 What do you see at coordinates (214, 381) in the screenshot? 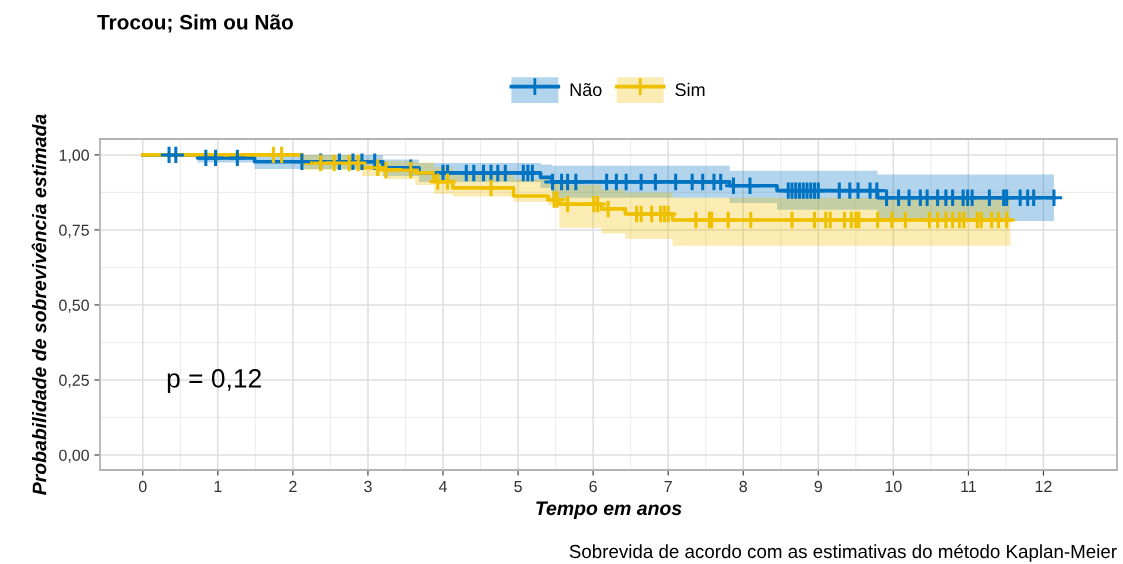
I see `annotation: p = 0,12` at bounding box center [214, 381].